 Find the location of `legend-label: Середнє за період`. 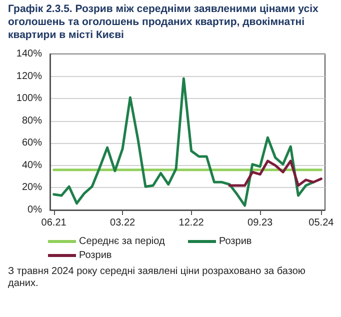

legend-label: Середнє за період is located at coordinates (122, 241).